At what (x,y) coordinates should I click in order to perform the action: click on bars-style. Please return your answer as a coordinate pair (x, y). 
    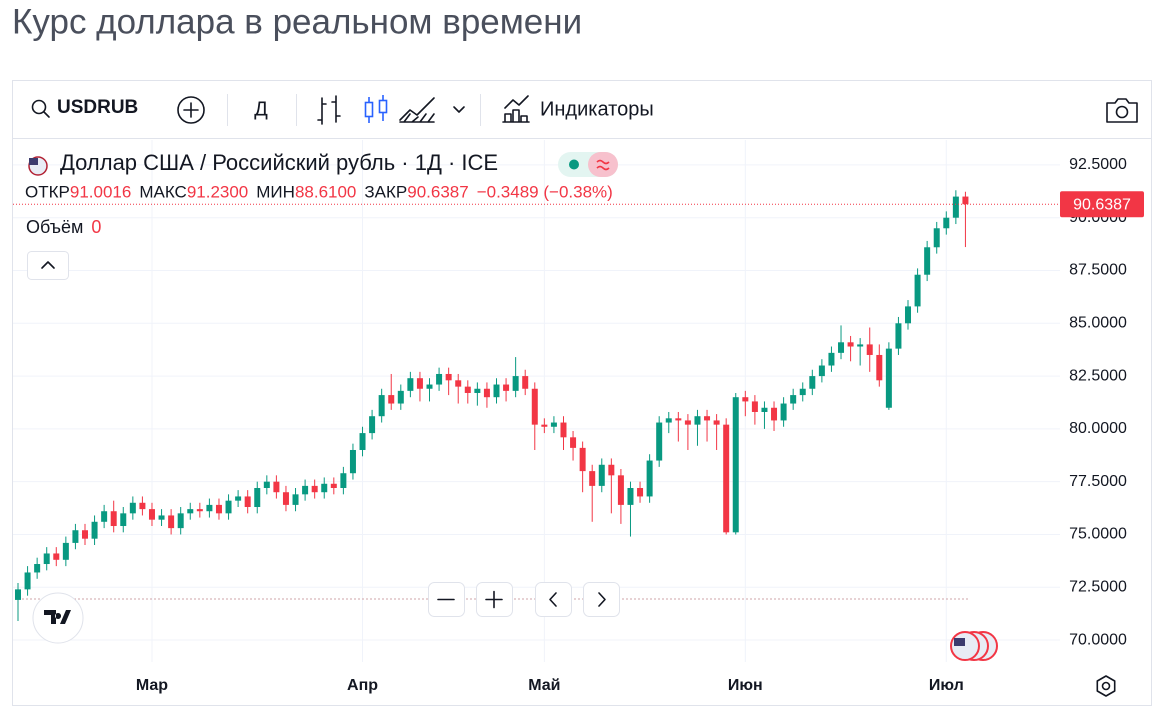
    Looking at the image, I should click on (329, 110).